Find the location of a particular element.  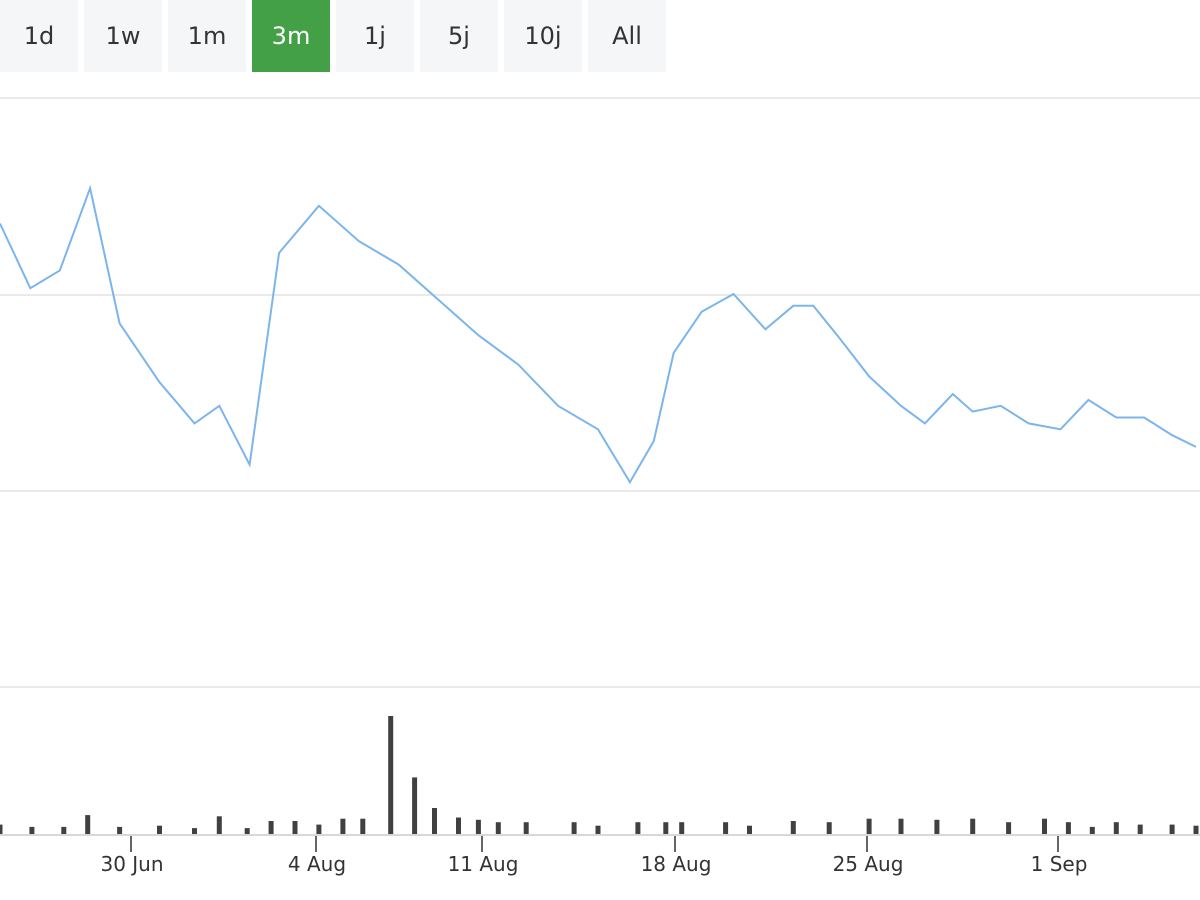

range-button-1w: 1w is located at coordinates (123, 36).